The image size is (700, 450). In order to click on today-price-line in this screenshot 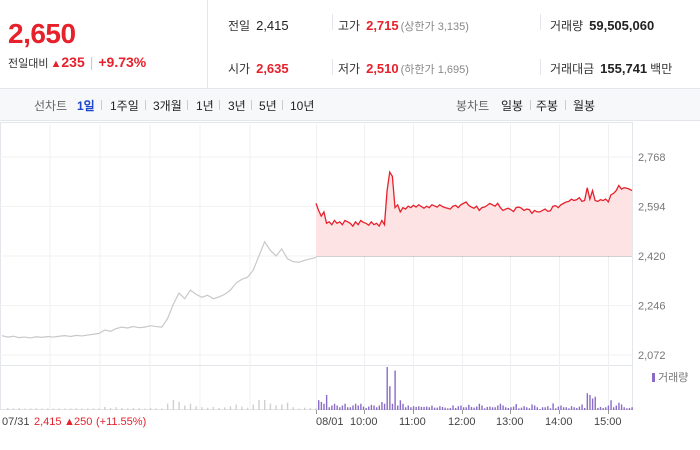, I will do `click(474, 199)`.